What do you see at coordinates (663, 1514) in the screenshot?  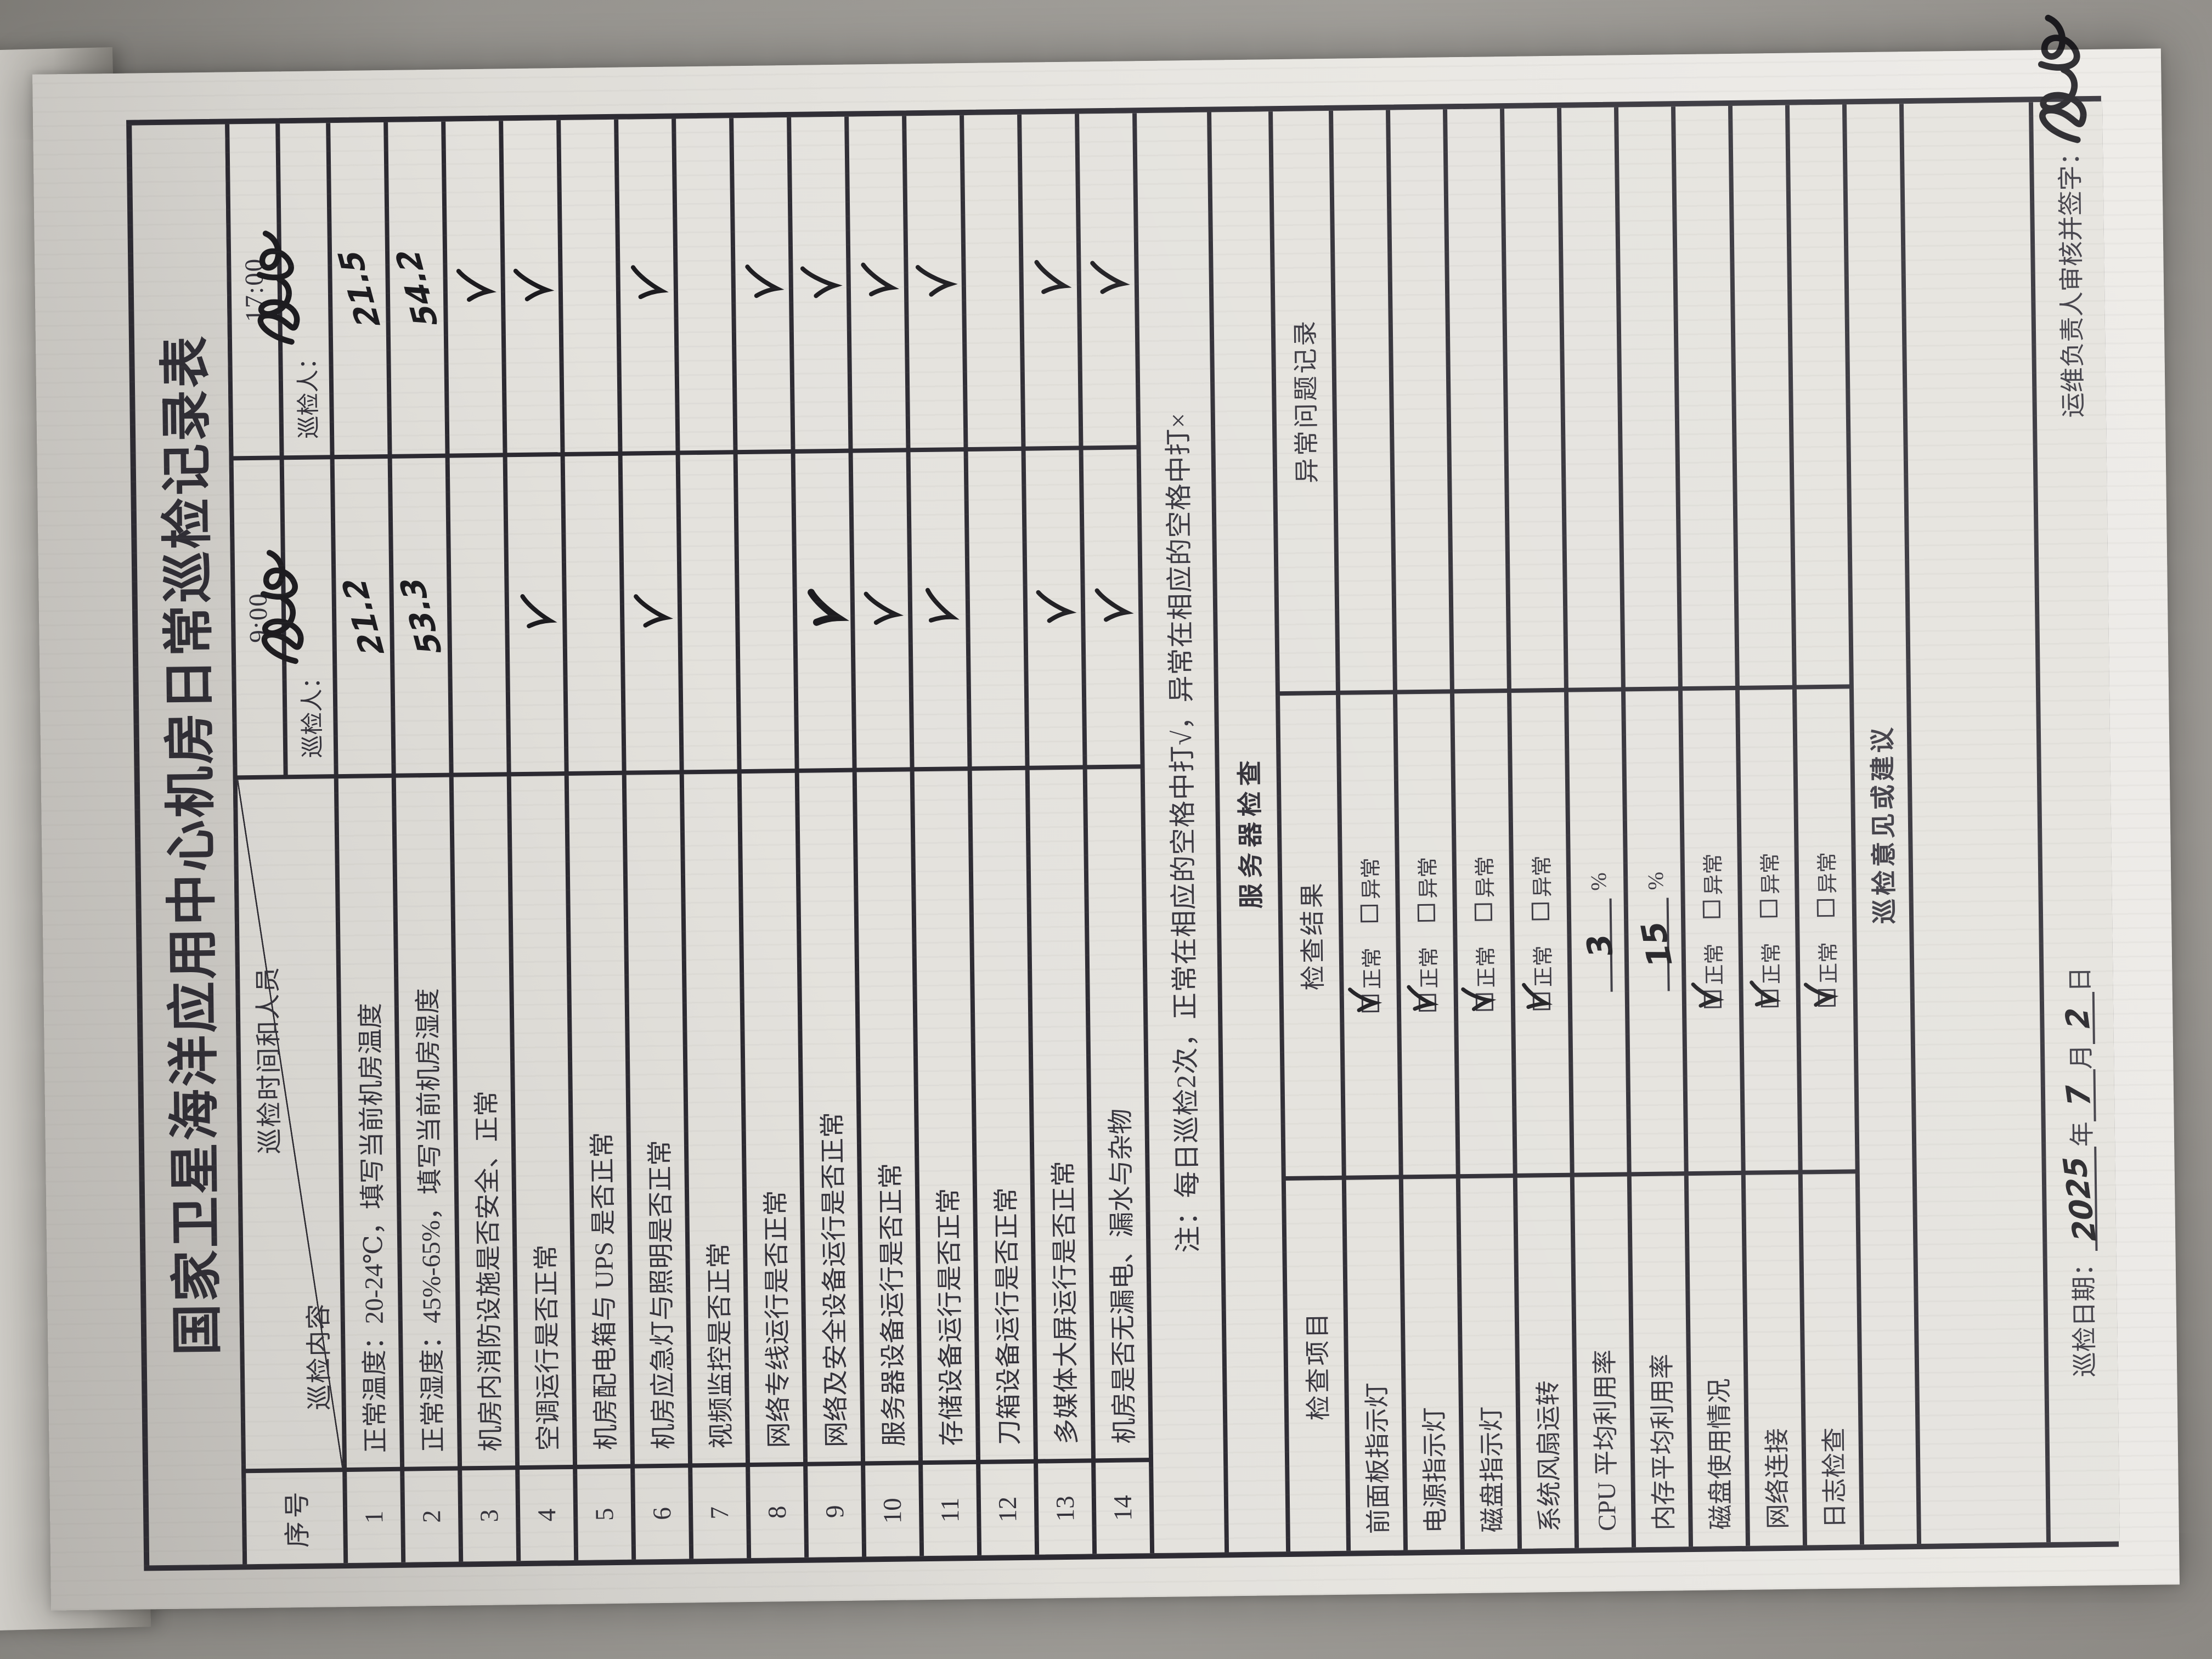 I see `row-index: 6` at bounding box center [663, 1514].